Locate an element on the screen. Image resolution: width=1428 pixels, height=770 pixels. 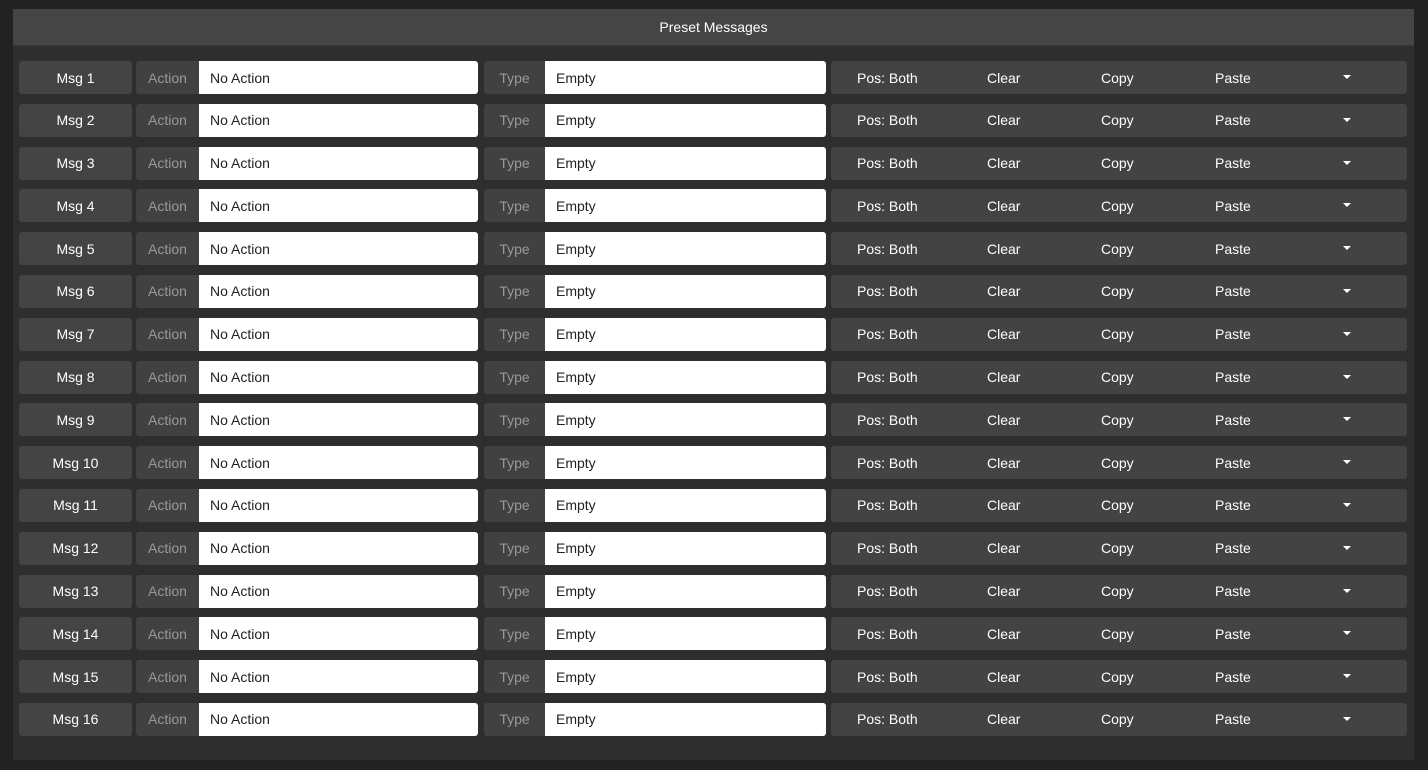
msg-button: Msg 3 is located at coordinates (75, 163).